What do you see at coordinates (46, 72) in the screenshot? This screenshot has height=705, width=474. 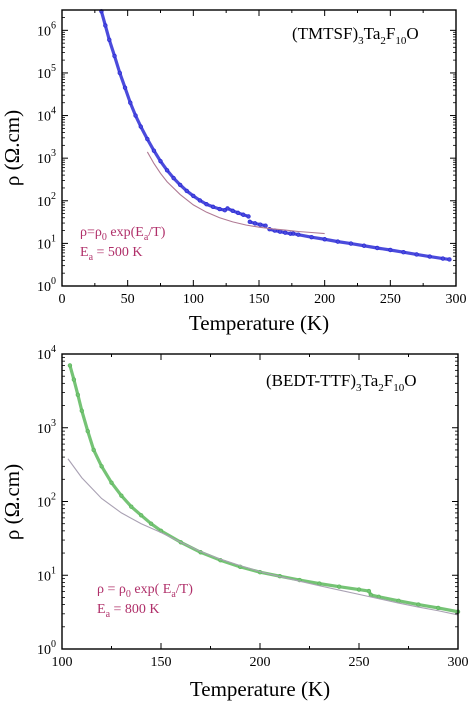 I see `y-tick-label: 10⁵` at bounding box center [46, 72].